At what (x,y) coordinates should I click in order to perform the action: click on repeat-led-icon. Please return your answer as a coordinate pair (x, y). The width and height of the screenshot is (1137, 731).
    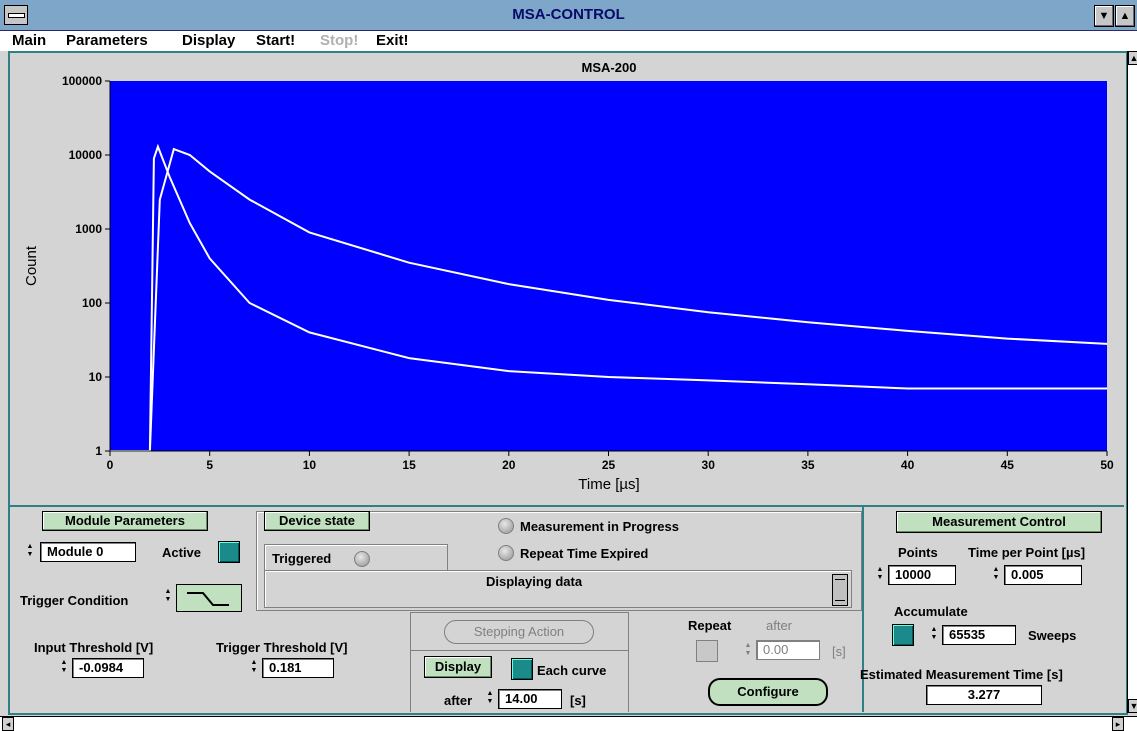
    Looking at the image, I should click on (506, 553).